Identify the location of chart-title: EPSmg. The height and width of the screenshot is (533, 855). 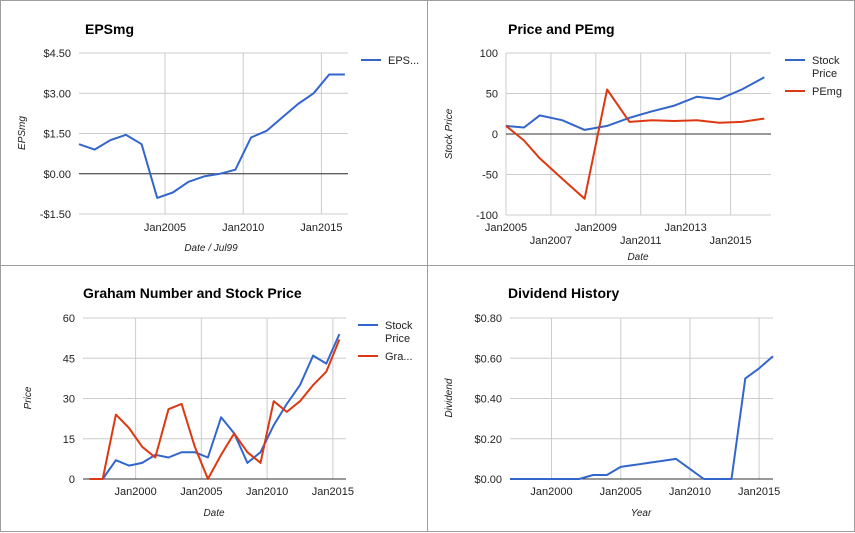
(109, 29).